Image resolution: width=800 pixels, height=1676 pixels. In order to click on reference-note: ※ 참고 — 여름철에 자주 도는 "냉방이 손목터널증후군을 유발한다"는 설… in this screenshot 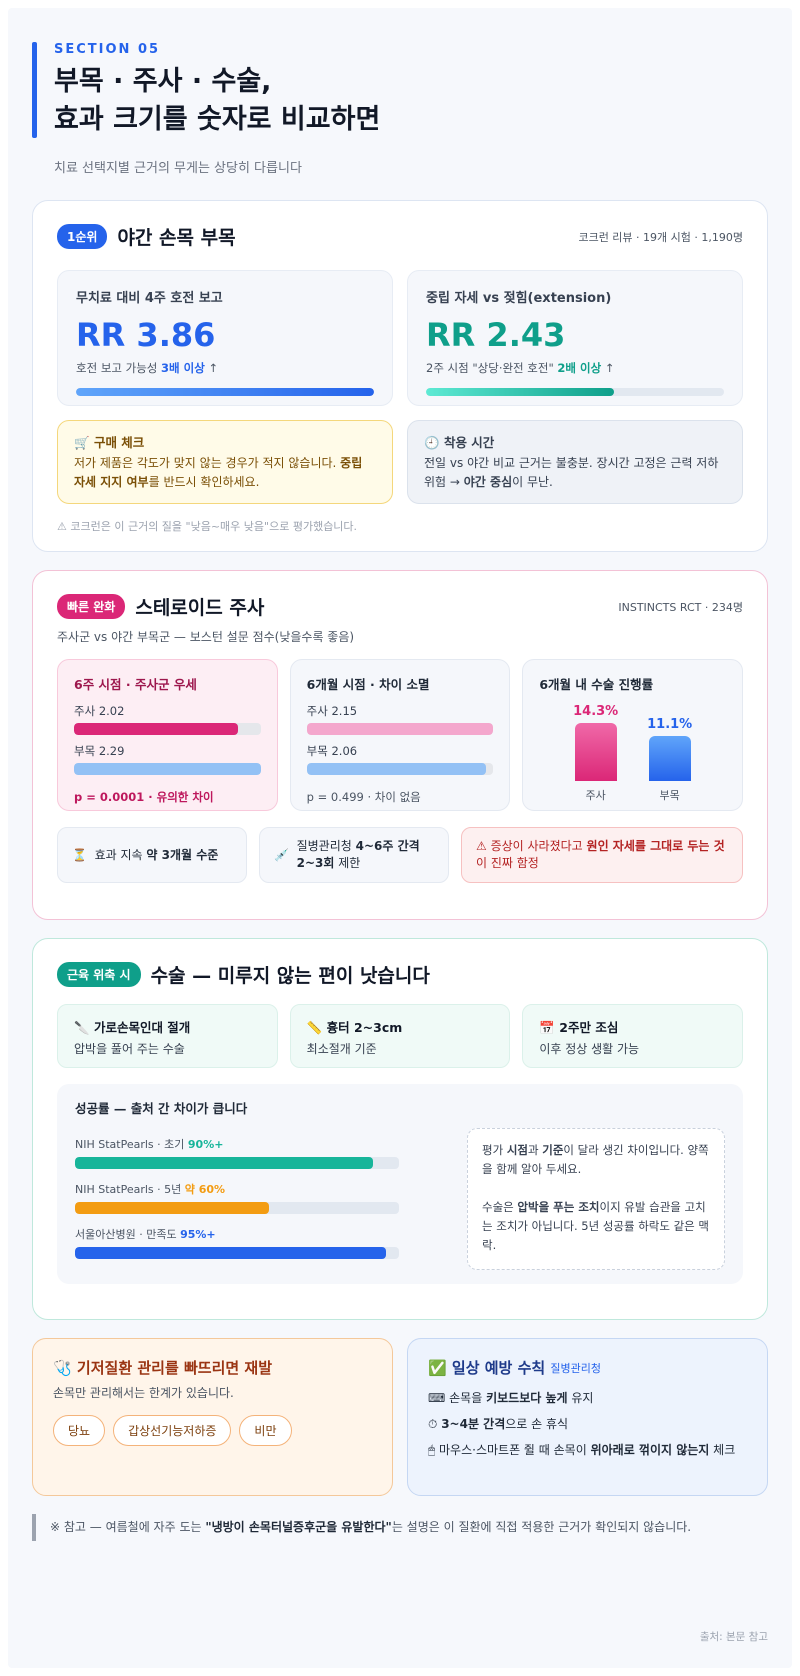, I will do `click(400, 1527)`.